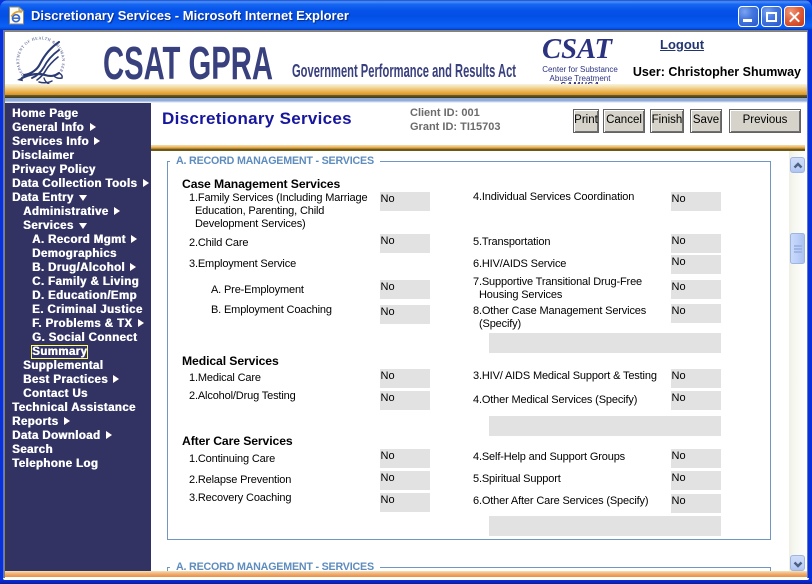  Describe the element at coordinates (581, 78) in the screenshot. I see `svg-text: Abuse Treatment` at that location.